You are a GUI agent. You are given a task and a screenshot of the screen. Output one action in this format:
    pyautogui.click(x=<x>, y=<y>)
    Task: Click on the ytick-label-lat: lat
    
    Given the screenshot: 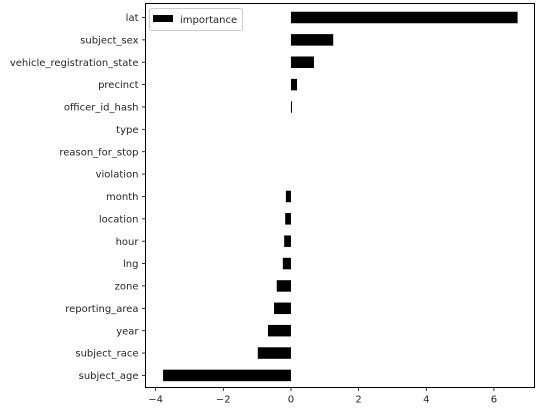 What is the action you would take?
    pyautogui.click(x=132, y=18)
    